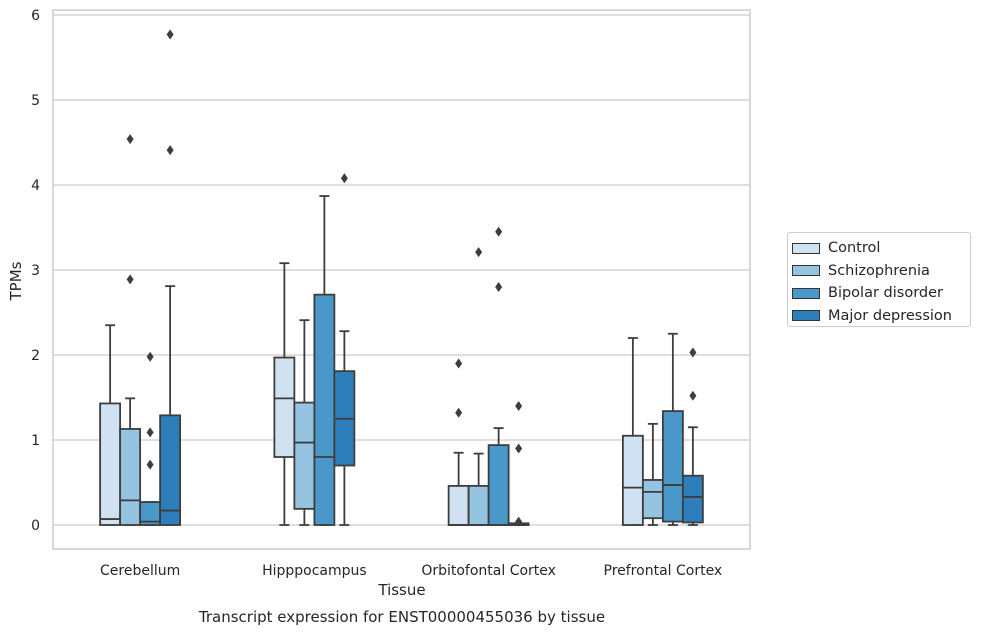  What do you see at coordinates (401, 590) in the screenshot?
I see `x-axis-title: Tissue` at bounding box center [401, 590].